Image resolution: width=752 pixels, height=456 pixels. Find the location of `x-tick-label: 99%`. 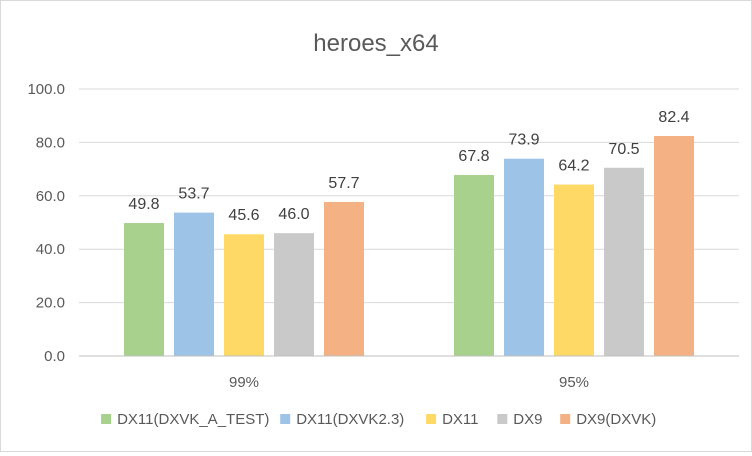

x-tick-label: 99% is located at coordinates (244, 382).